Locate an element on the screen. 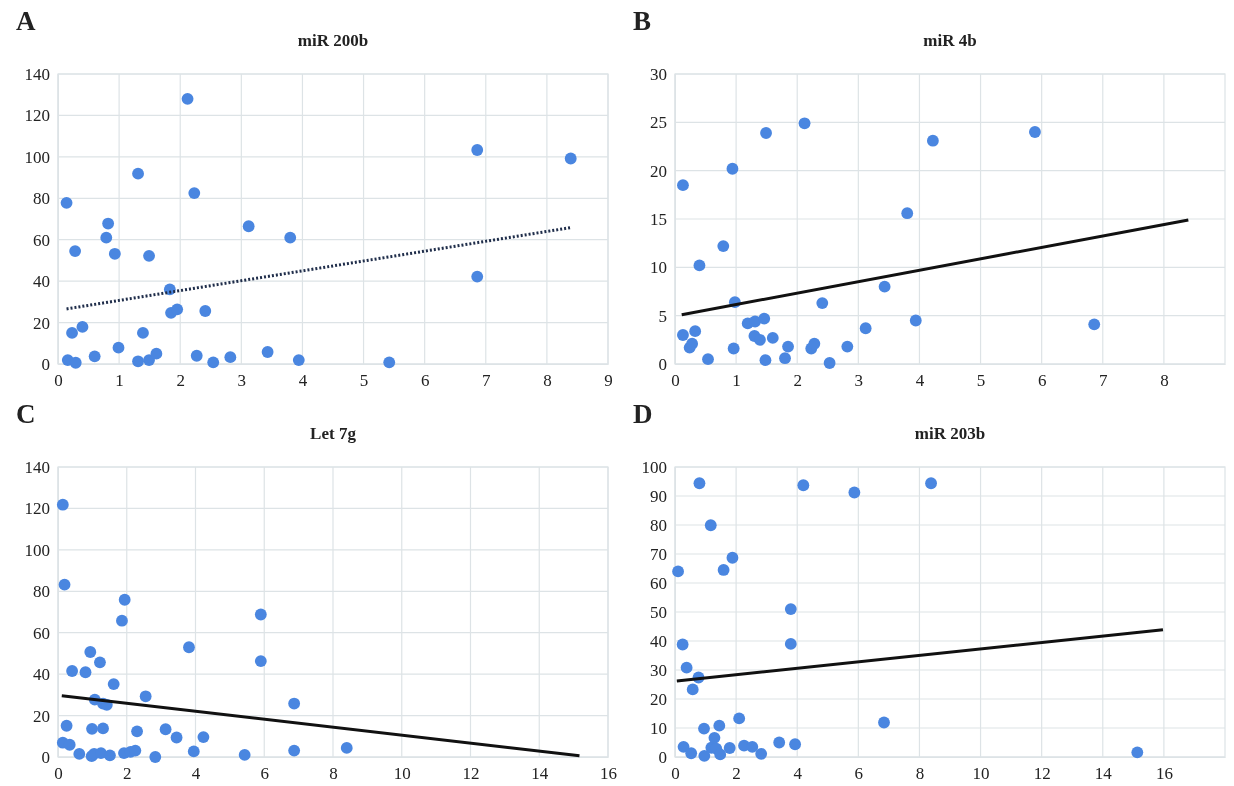 The image size is (1234, 786). chart-title: miR 4b is located at coordinates (950, 40).